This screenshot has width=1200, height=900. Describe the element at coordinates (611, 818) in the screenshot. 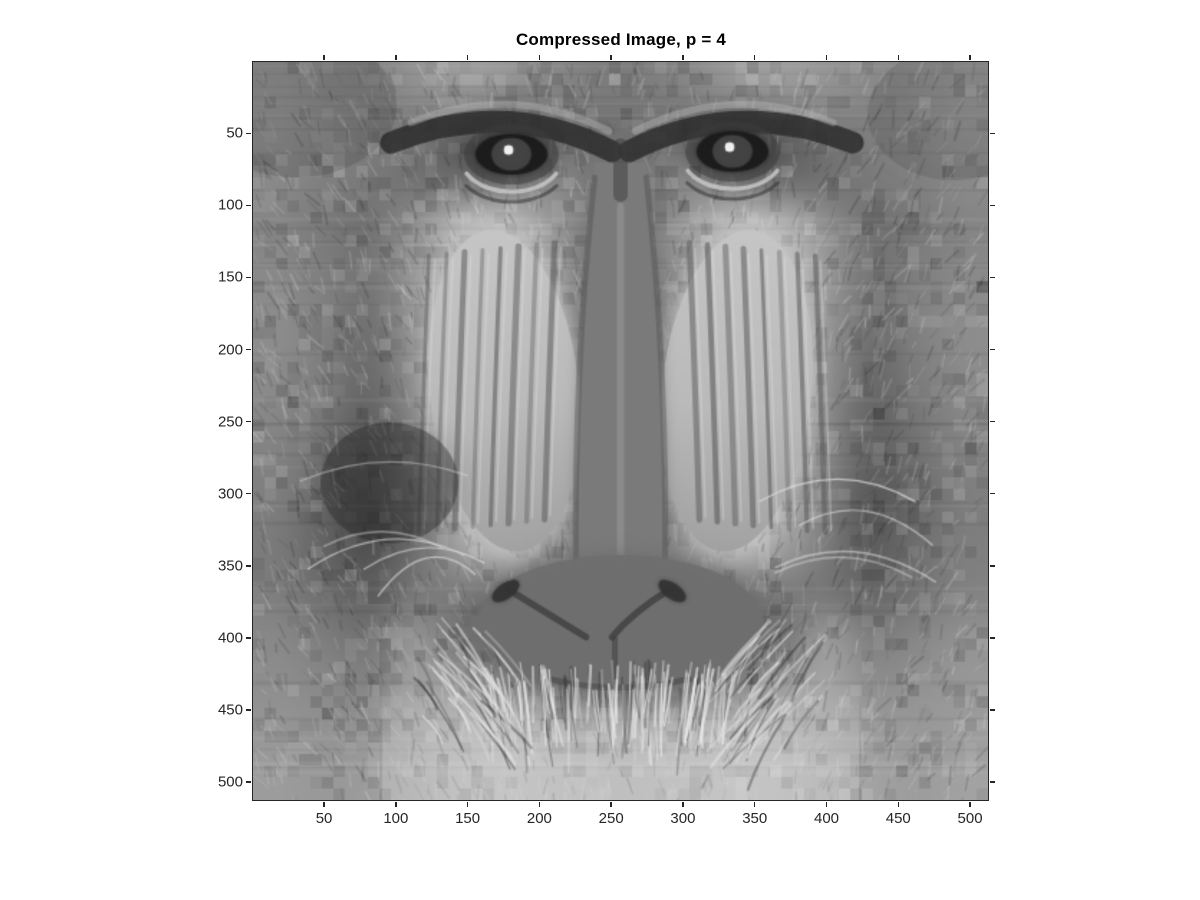

I see `x-tick-label: 250` at that location.